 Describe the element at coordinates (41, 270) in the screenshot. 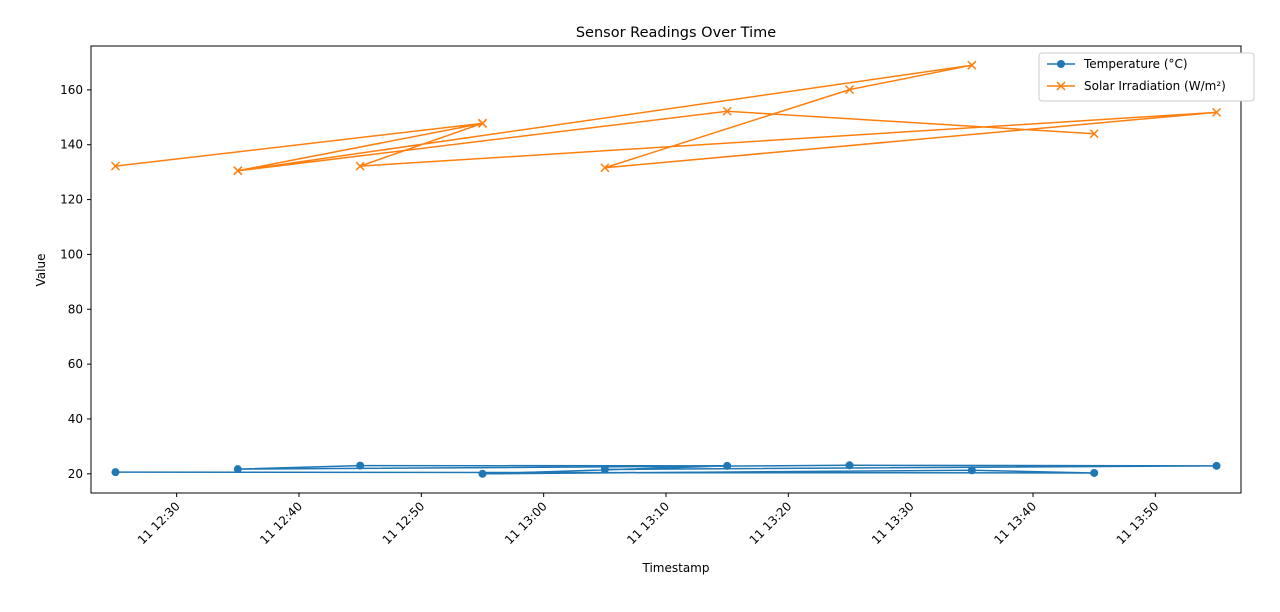

I see `y-axis-title: Value` at that location.